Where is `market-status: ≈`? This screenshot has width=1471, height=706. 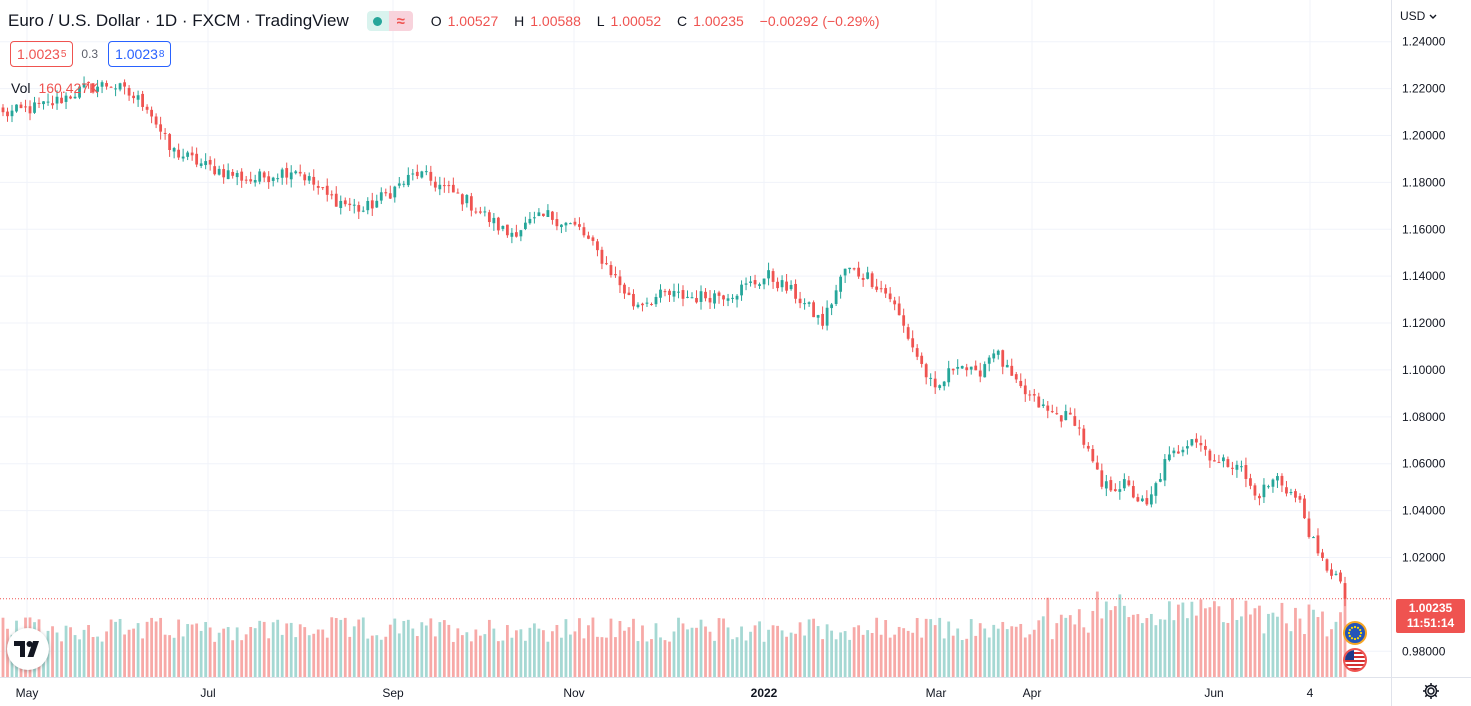 market-status: ≈ is located at coordinates (389, 21).